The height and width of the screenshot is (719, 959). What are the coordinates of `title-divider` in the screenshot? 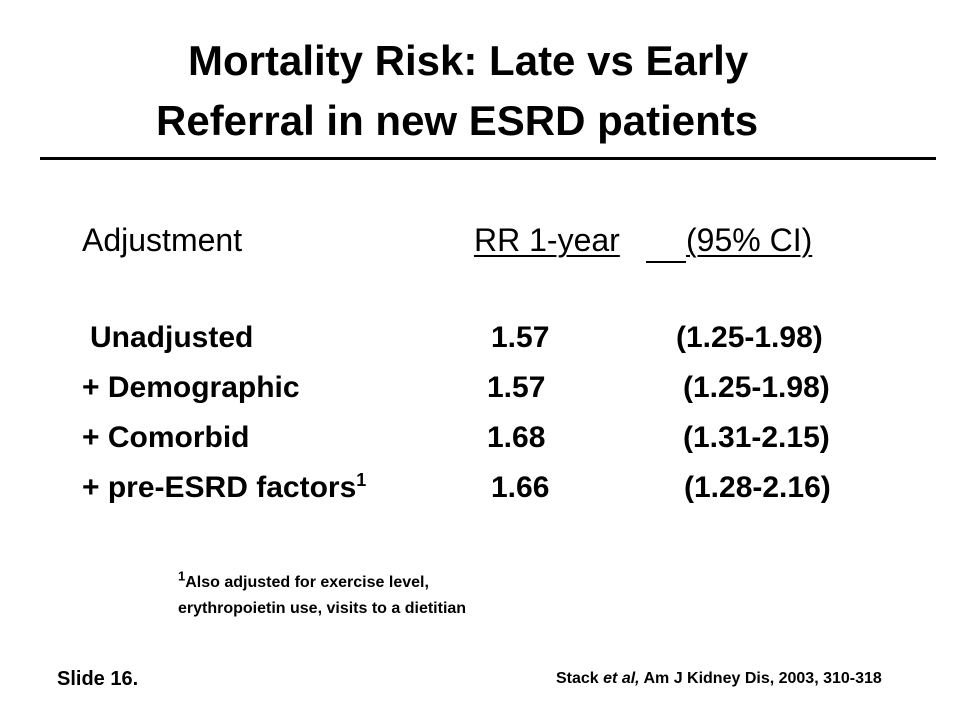 It's located at (488, 158).